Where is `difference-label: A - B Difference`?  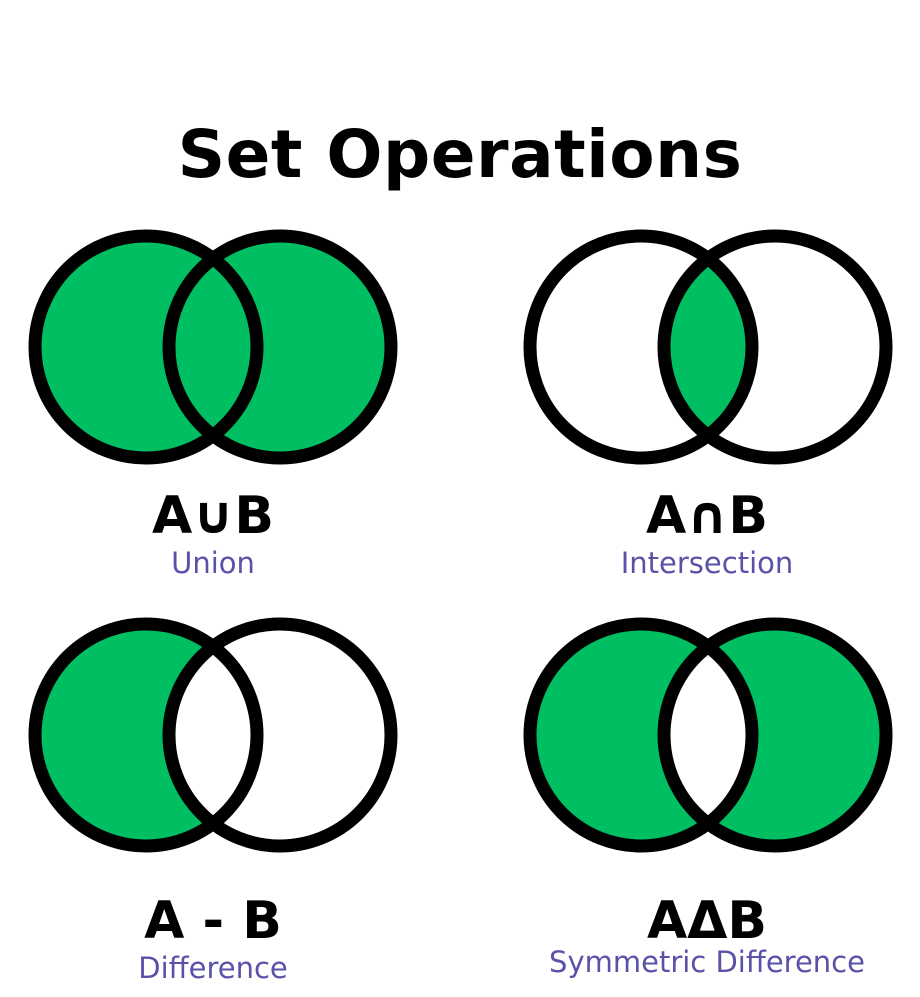 difference-label: A - B Difference is located at coordinates (213, 938).